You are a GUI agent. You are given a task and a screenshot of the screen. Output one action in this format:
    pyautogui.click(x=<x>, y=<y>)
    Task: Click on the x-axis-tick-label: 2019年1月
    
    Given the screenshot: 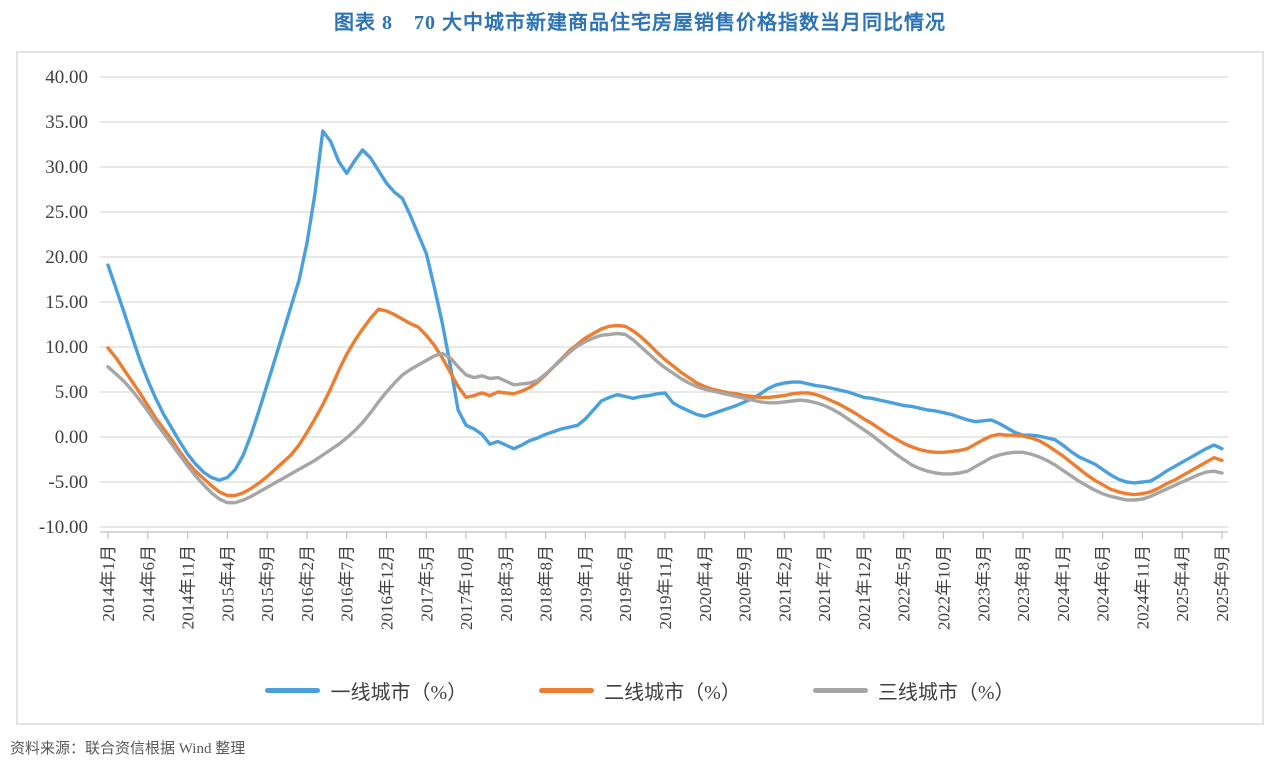 What is the action you would take?
    pyautogui.click(x=585, y=583)
    